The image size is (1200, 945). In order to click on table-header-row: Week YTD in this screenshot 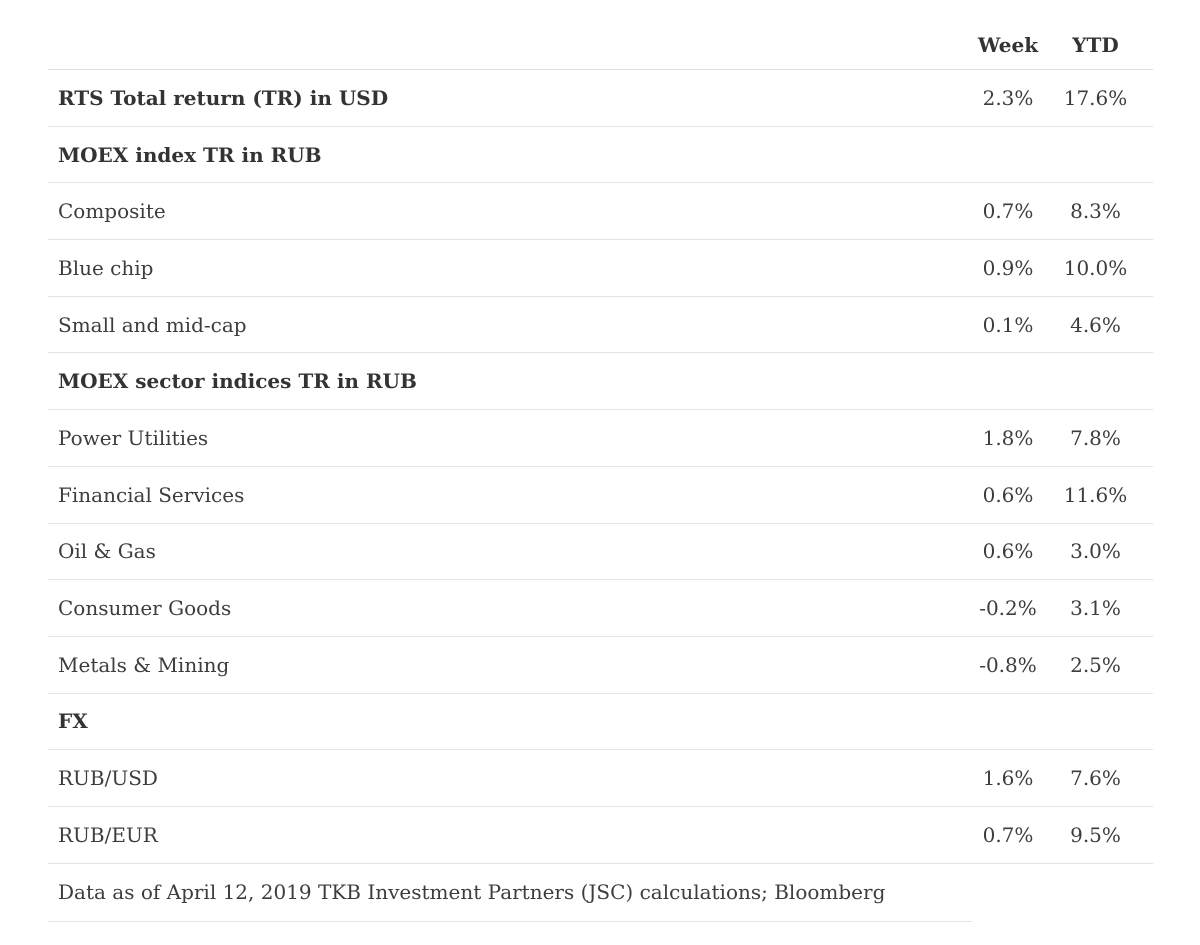, I will do `click(600, 35)`.